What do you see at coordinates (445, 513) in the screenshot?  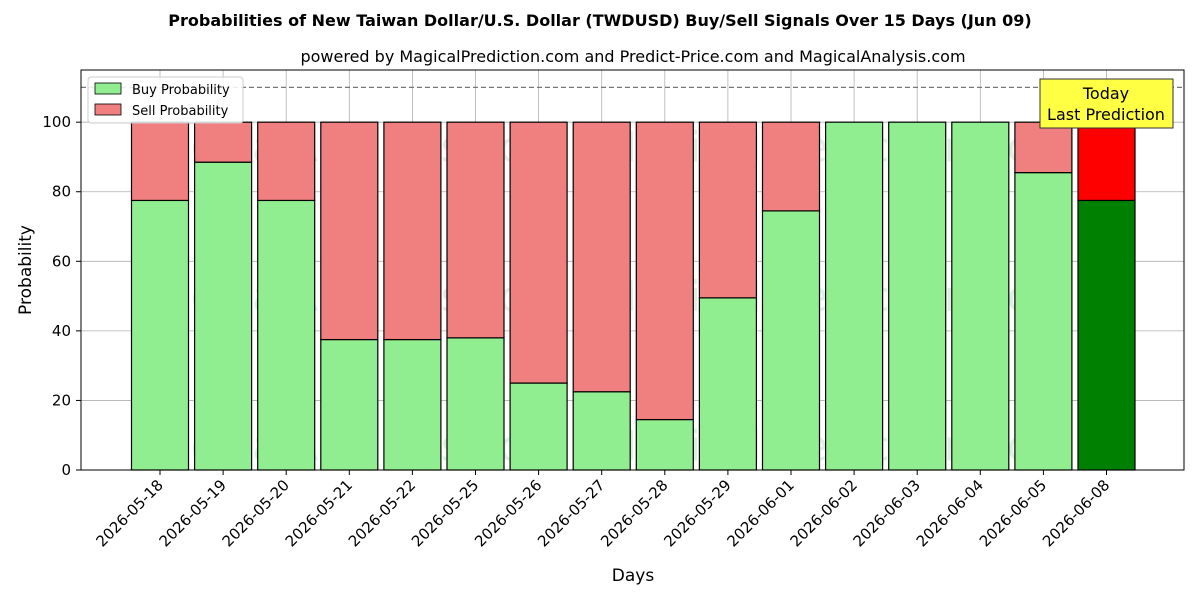 I see `x-tick-label: 2026-05-25` at bounding box center [445, 513].